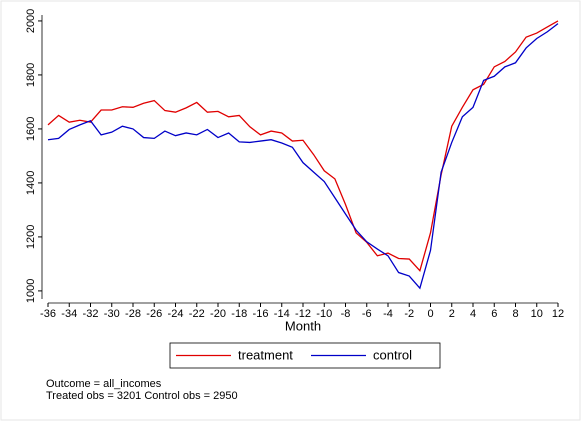 This screenshot has width=581, height=421. Describe the element at coordinates (154, 314) in the screenshot. I see `x-tick-label: -26` at that location.